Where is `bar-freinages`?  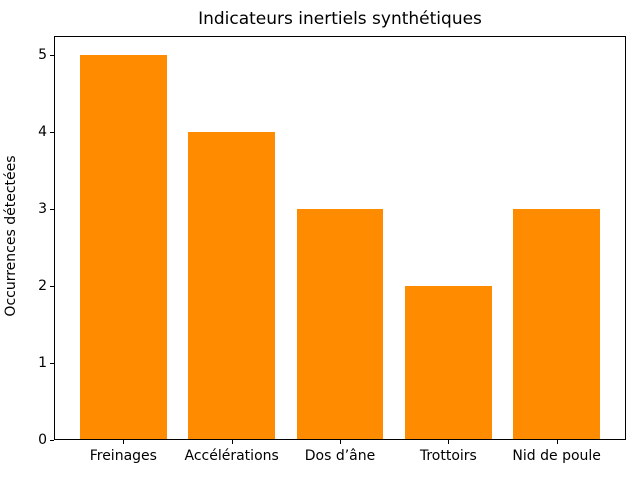 bar-freinages is located at coordinates (123, 247).